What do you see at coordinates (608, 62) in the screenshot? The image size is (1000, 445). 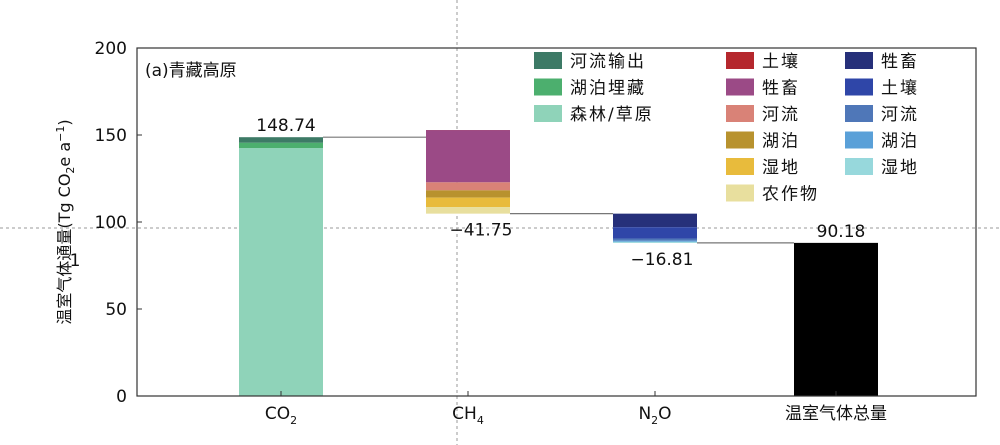 I see `legend-label: 河流输出` at bounding box center [608, 62].